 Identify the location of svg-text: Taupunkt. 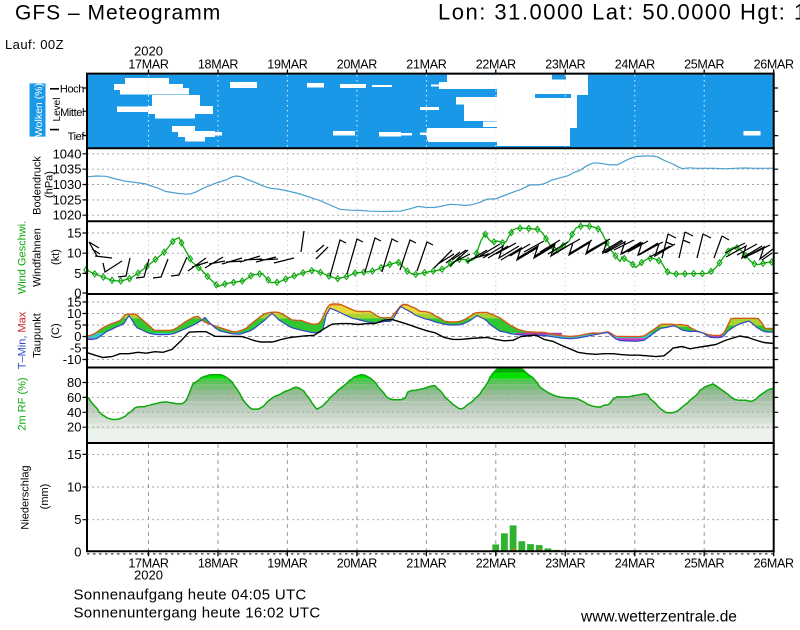
(38, 335).